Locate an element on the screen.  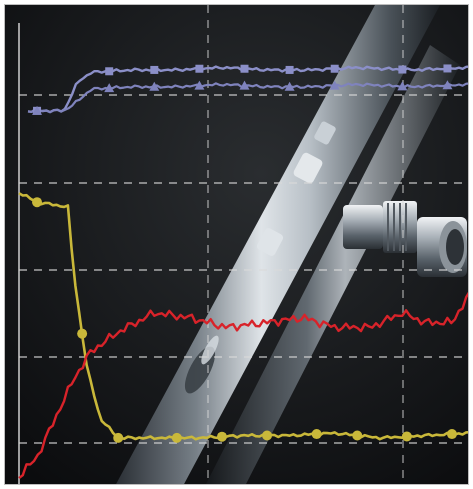
triangle-trace-line is located at coordinates (247, 98).